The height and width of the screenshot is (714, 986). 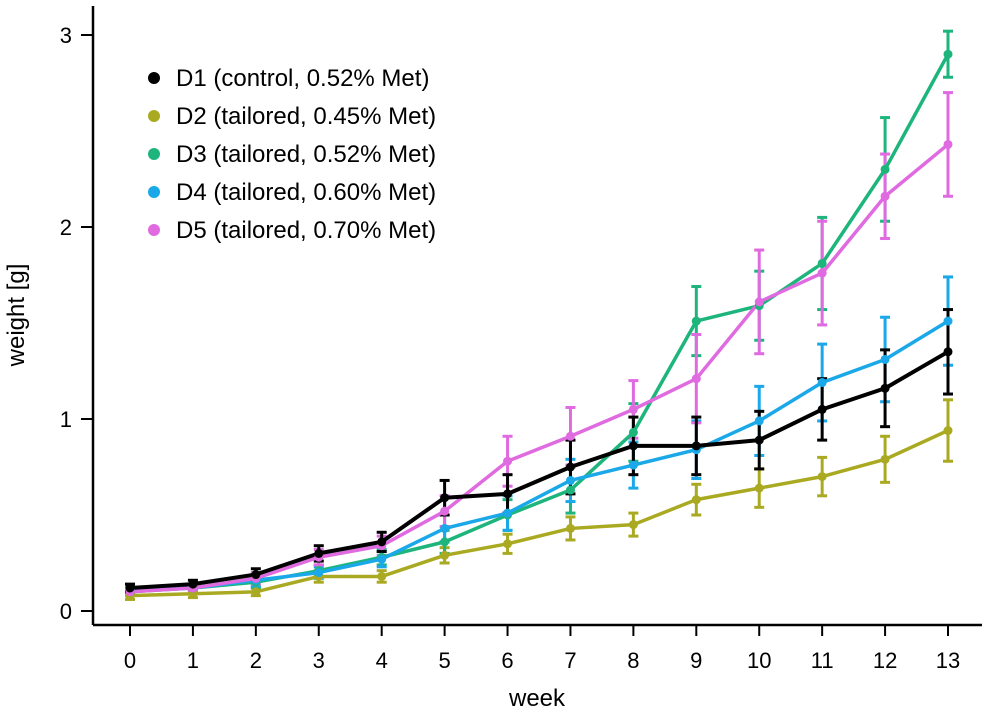 I want to click on legend-item-d5: D5 (tailored, 0.70% Met), so click(x=292, y=230).